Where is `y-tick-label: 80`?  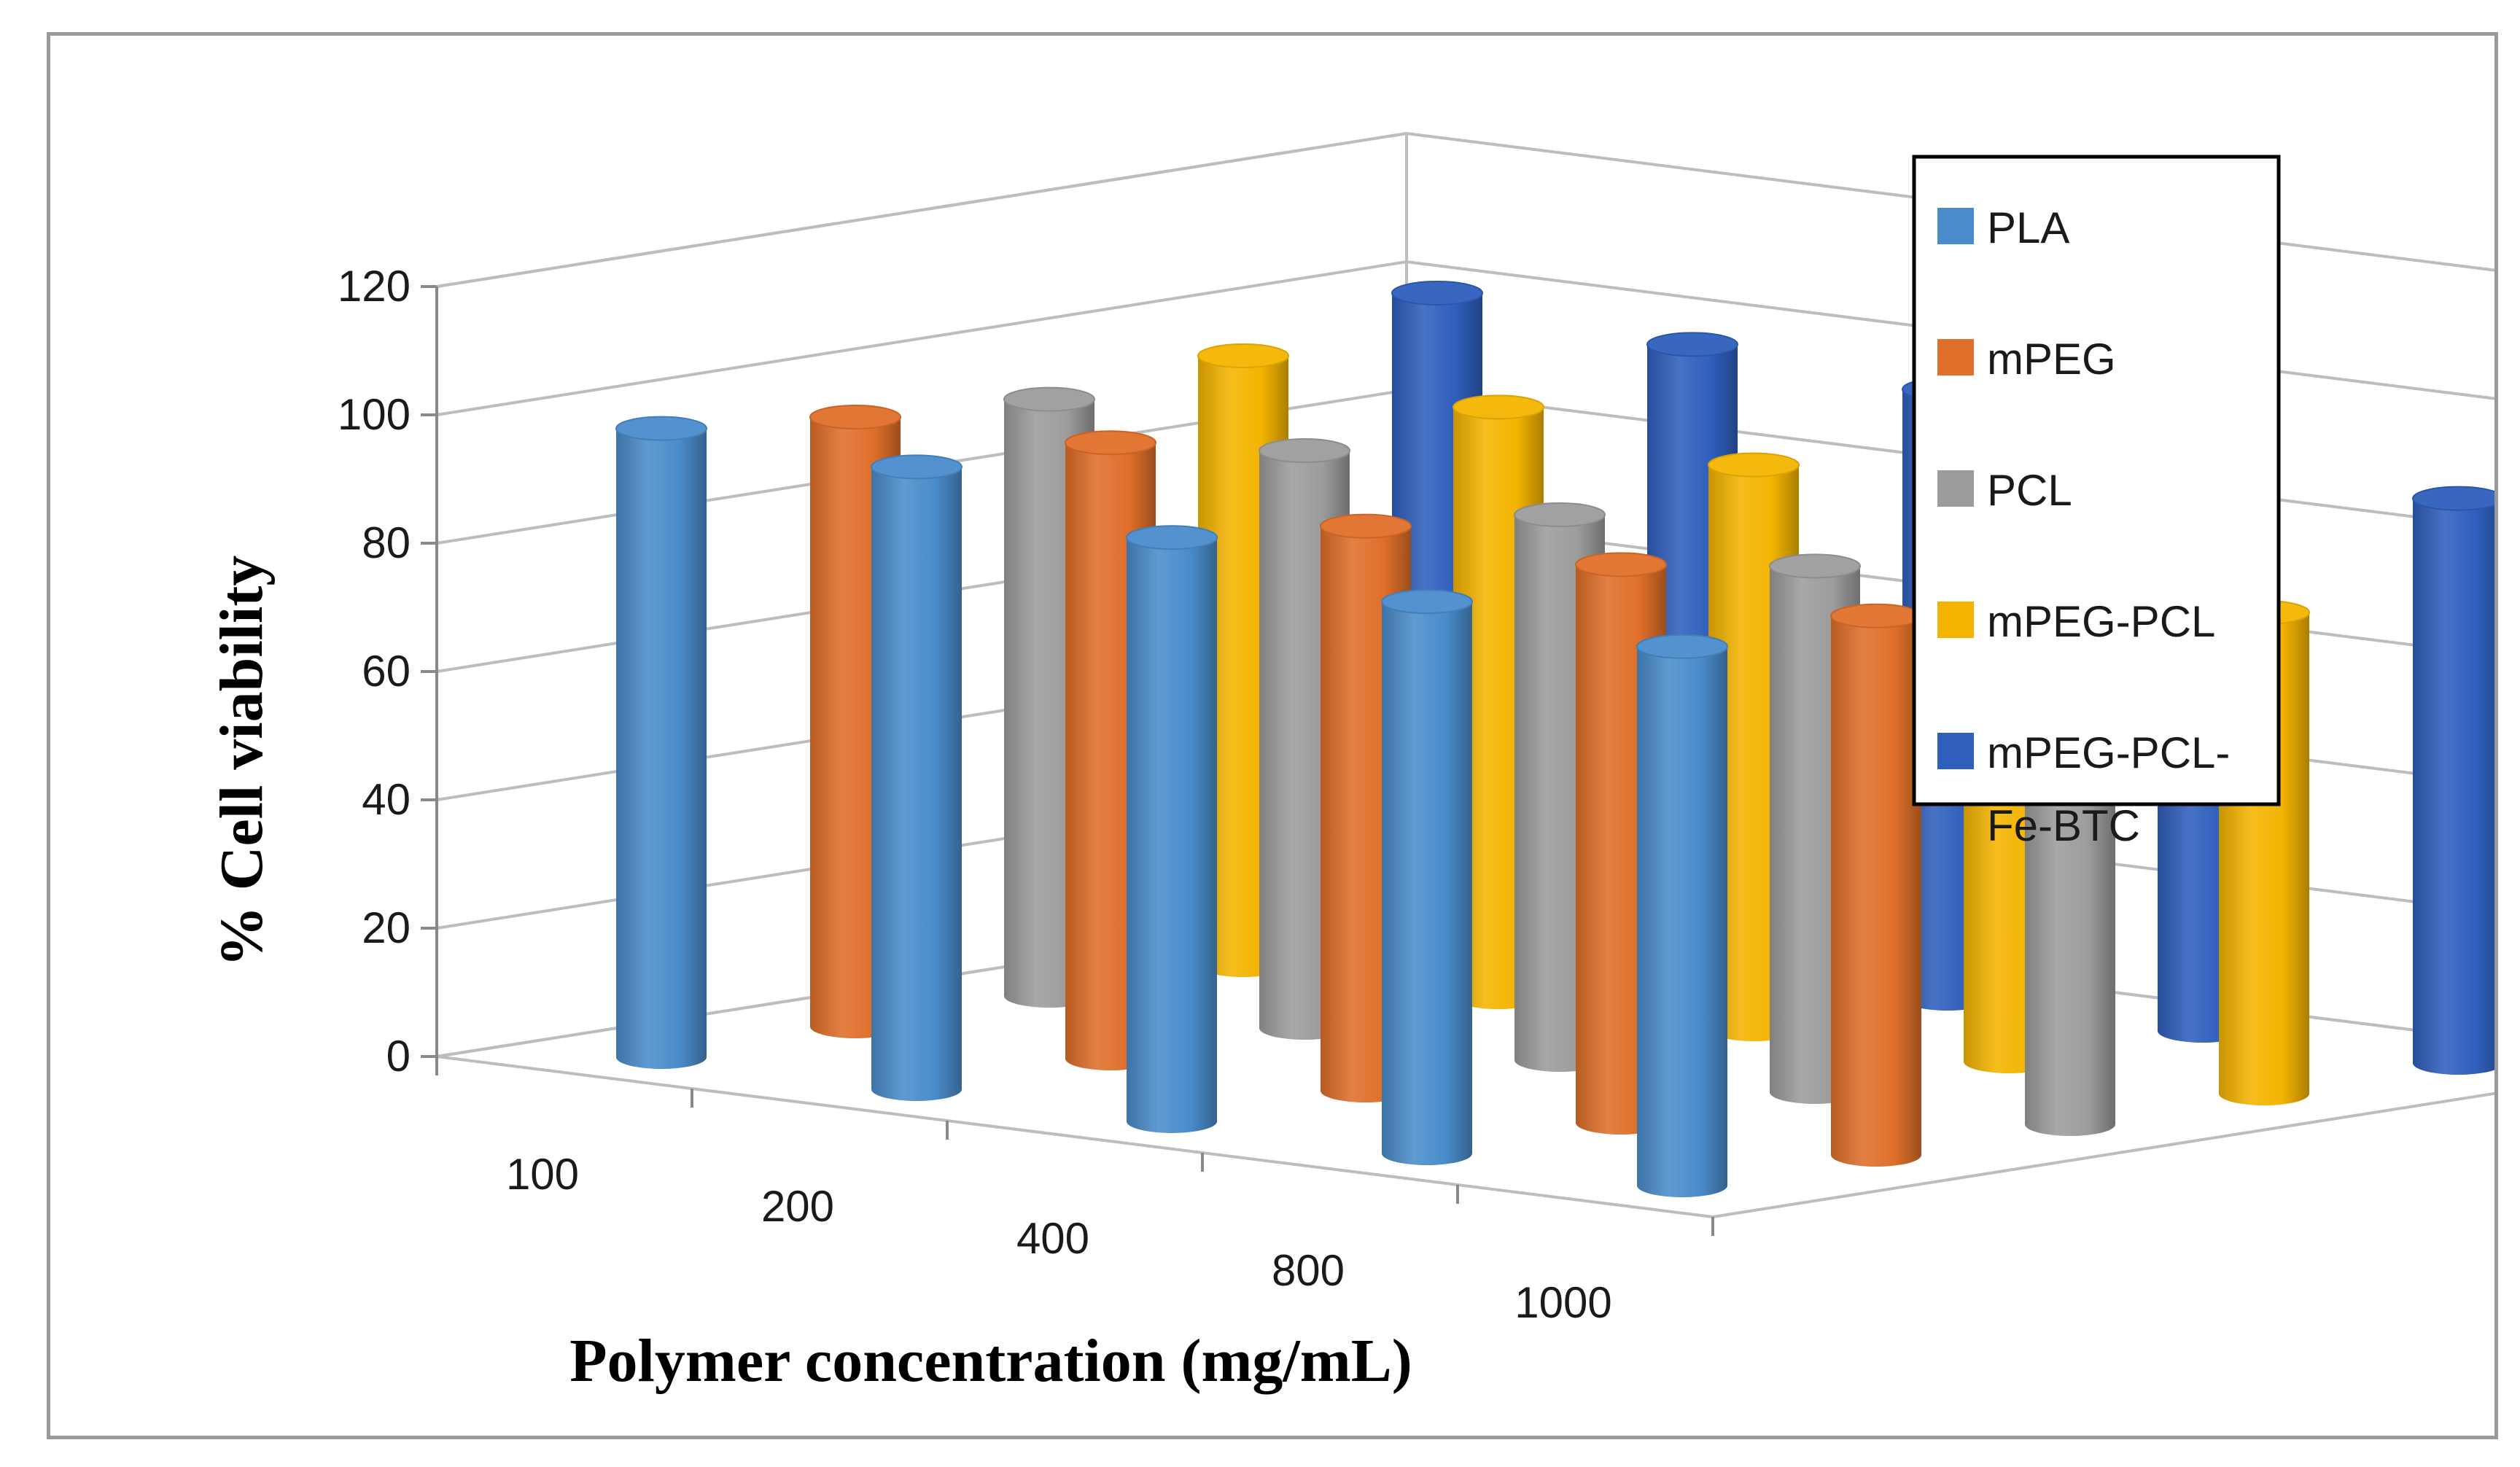 y-tick-label: 80 is located at coordinates (386, 542).